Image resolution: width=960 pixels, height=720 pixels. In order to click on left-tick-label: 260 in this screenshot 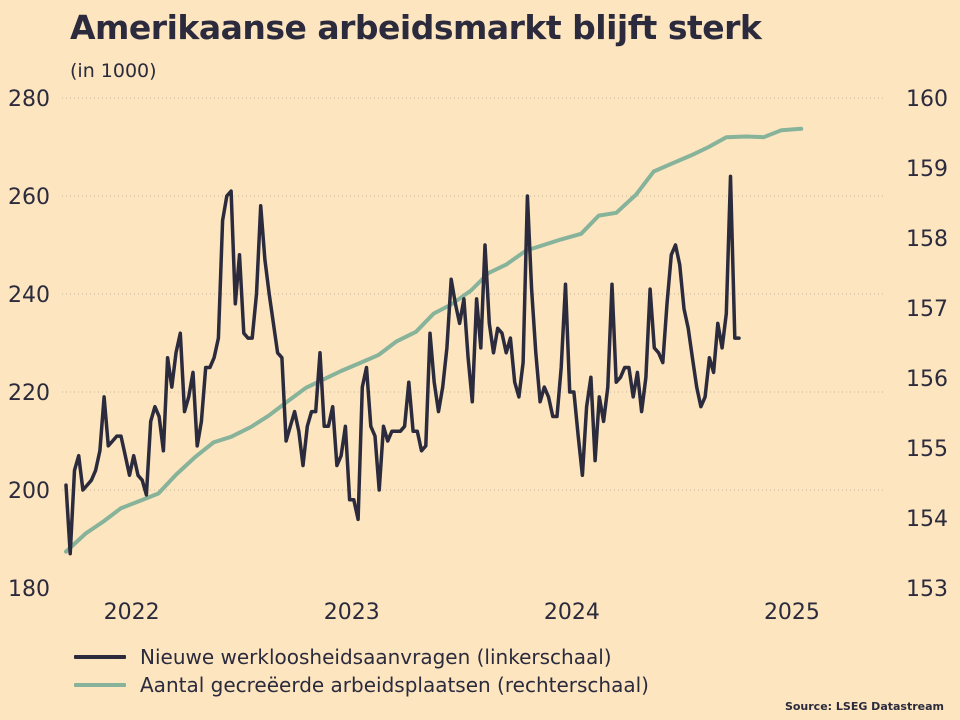, I will do `click(29, 197)`.